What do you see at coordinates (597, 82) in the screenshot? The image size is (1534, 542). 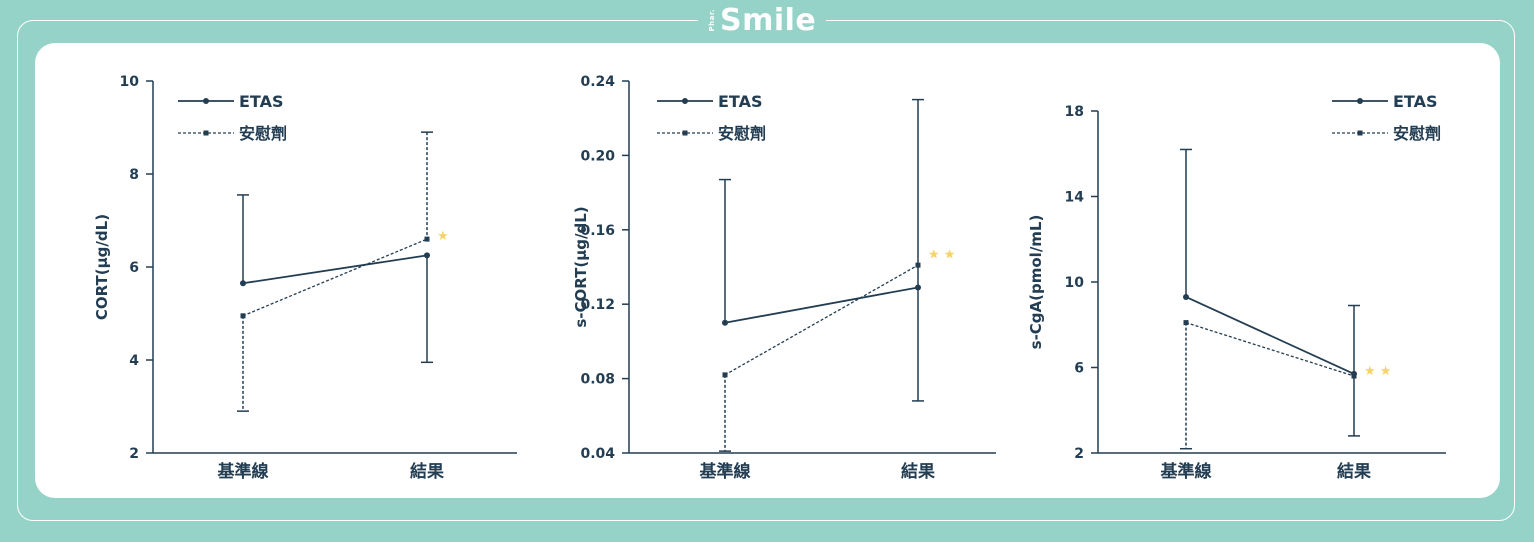 I see `y-tick-label: 0.24` at bounding box center [597, 82].